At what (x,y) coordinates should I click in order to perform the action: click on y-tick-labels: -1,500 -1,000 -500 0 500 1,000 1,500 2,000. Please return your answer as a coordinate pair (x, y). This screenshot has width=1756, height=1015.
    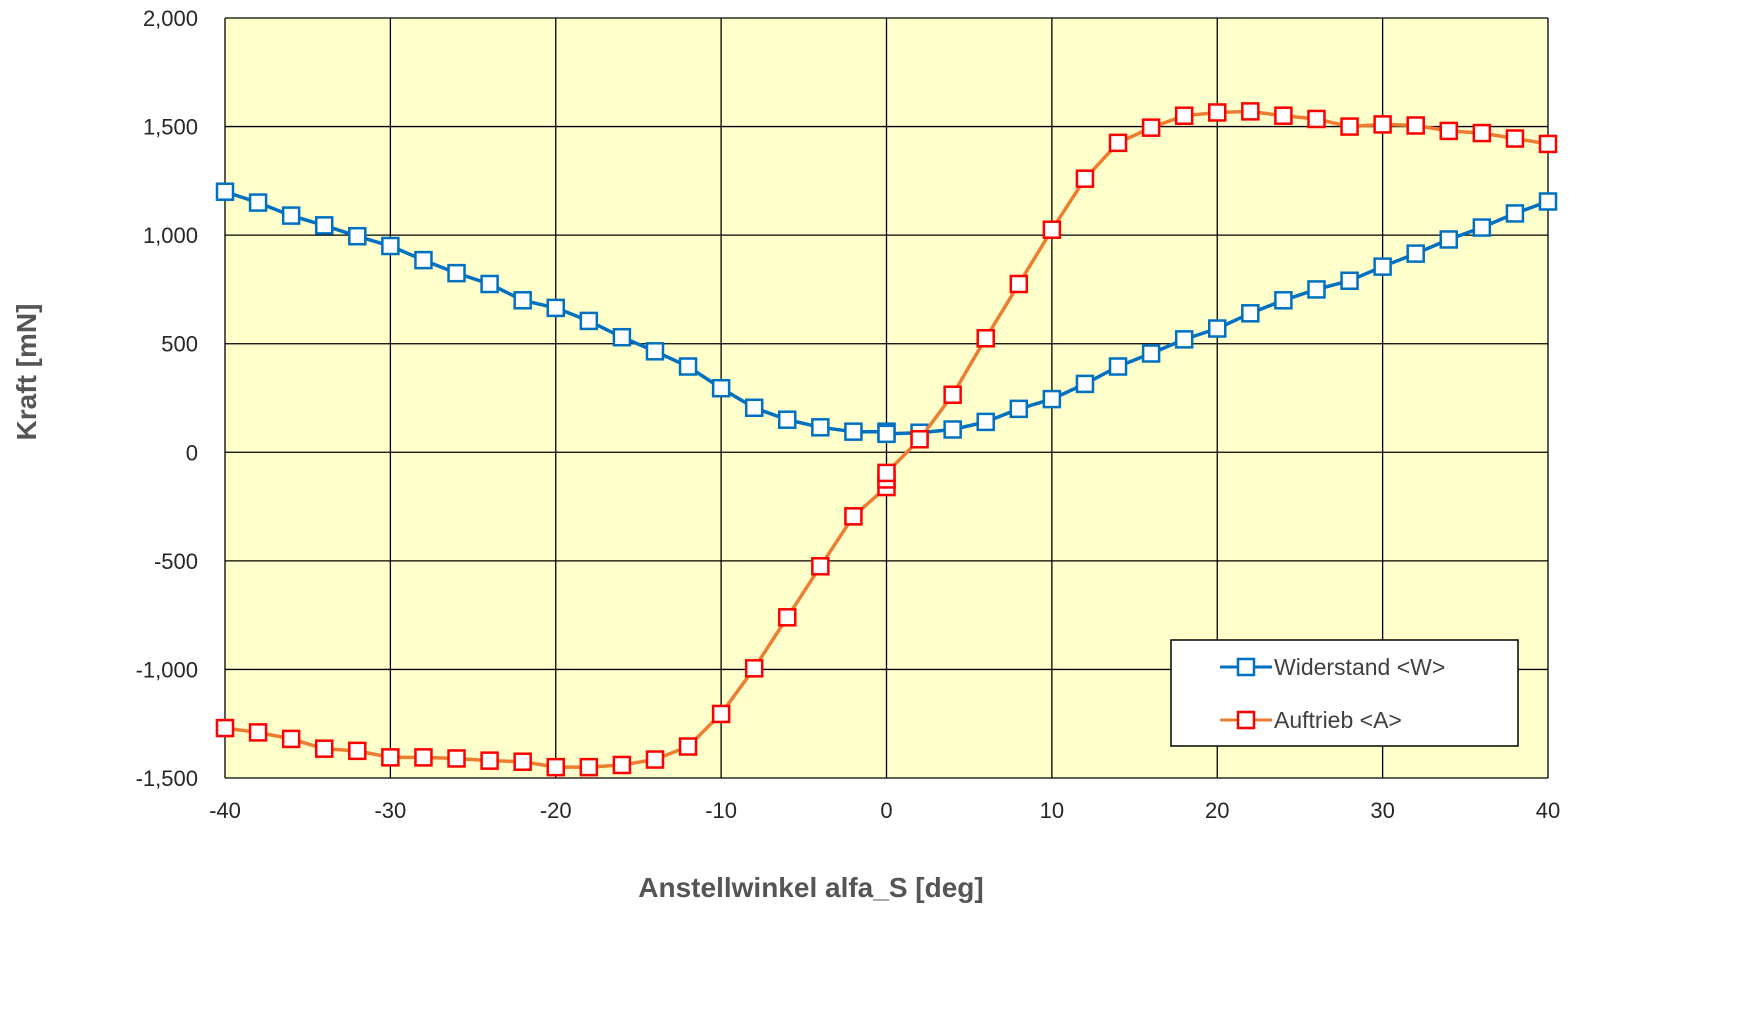
    Looking at the image, I should click on (167, 398).